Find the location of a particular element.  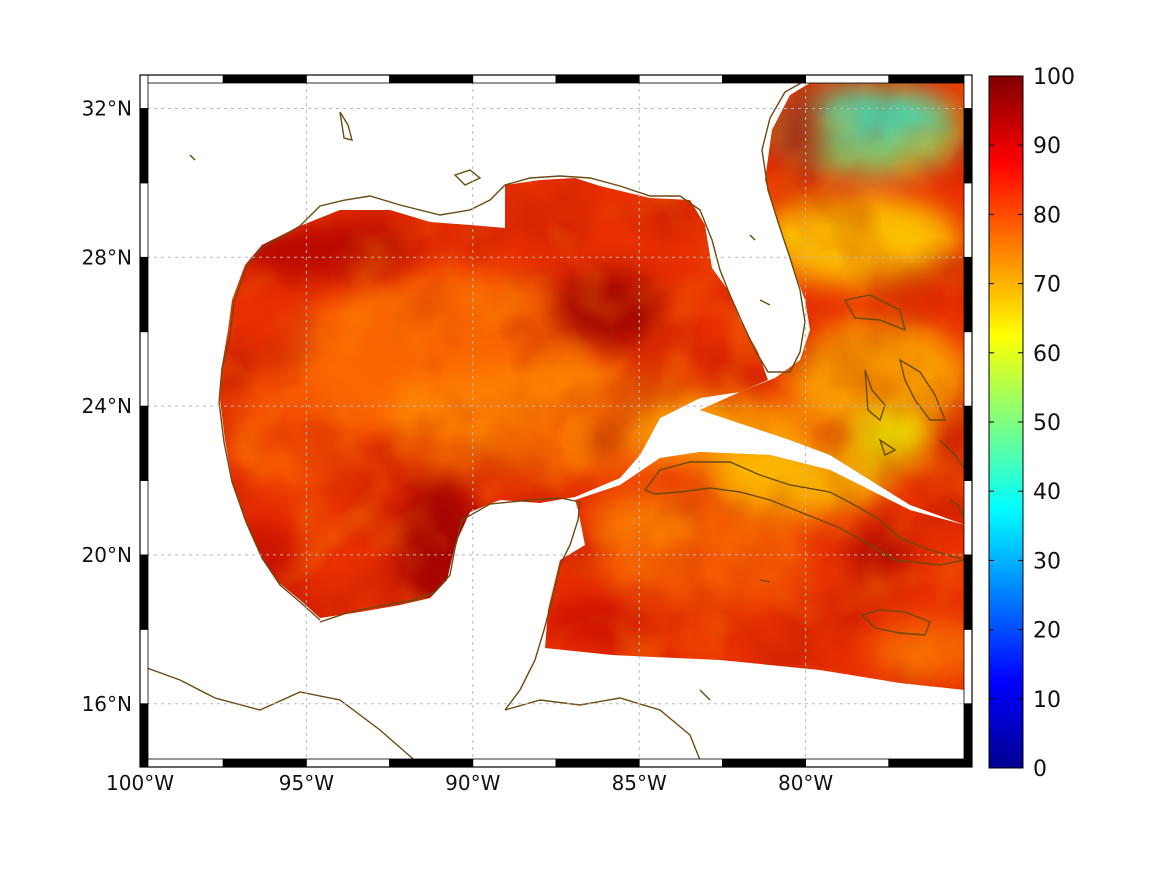

bahamas-coastline is located at coordinates (875, 313).